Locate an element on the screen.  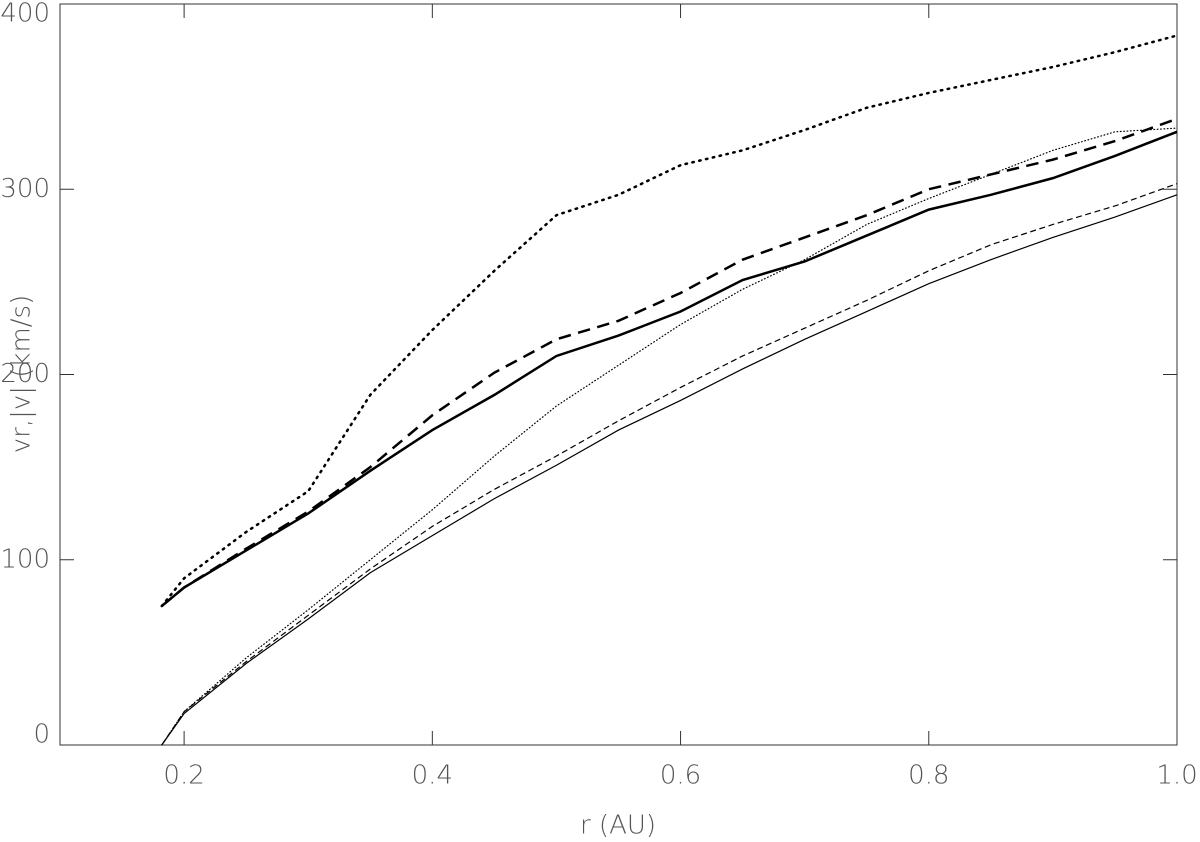
y-tick-label: 200 is located at coordinates (25, 374).